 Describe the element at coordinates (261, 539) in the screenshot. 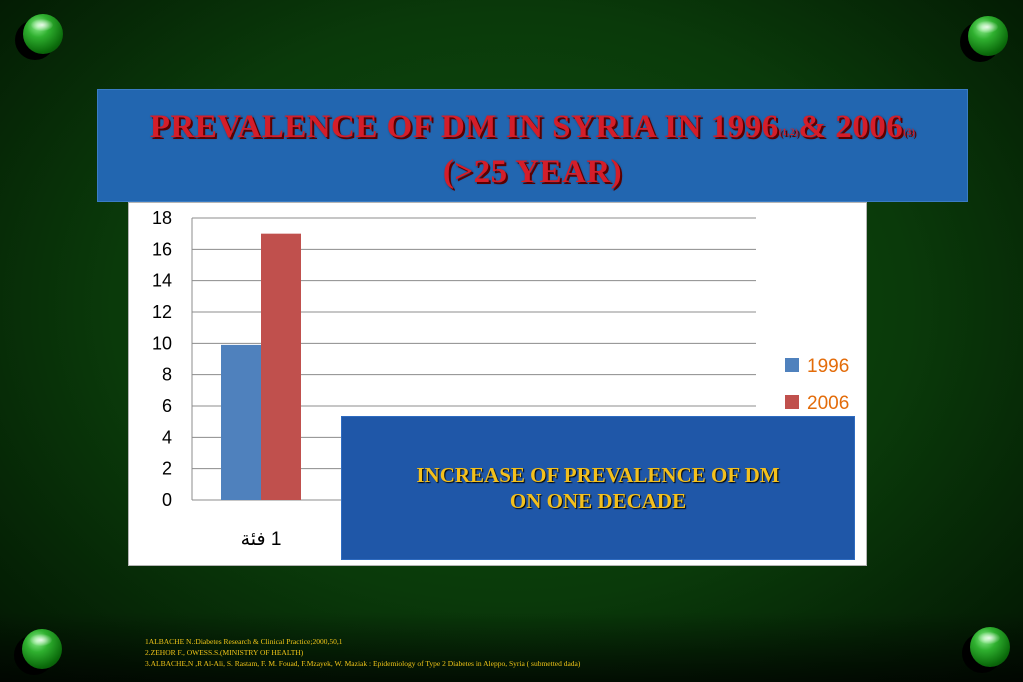

I see `x-category-label: 1 فئة` at that location.